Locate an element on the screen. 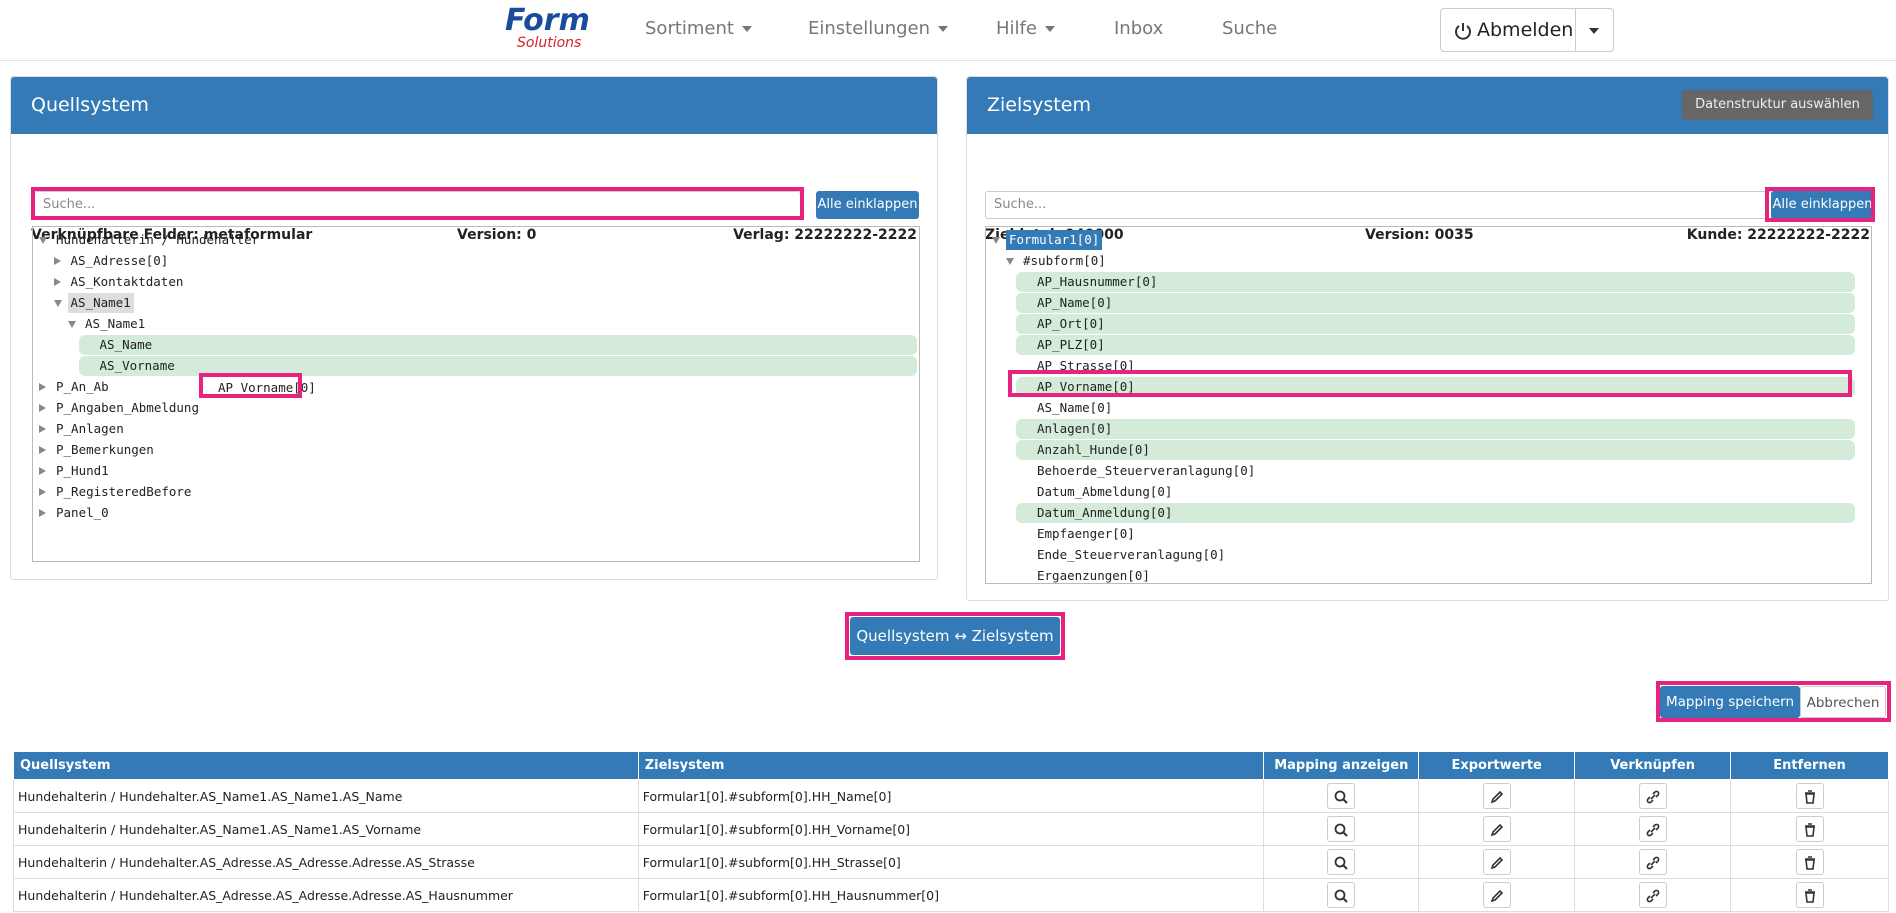  tree-node: #subform[0] is located at coordinates (1064, 260).